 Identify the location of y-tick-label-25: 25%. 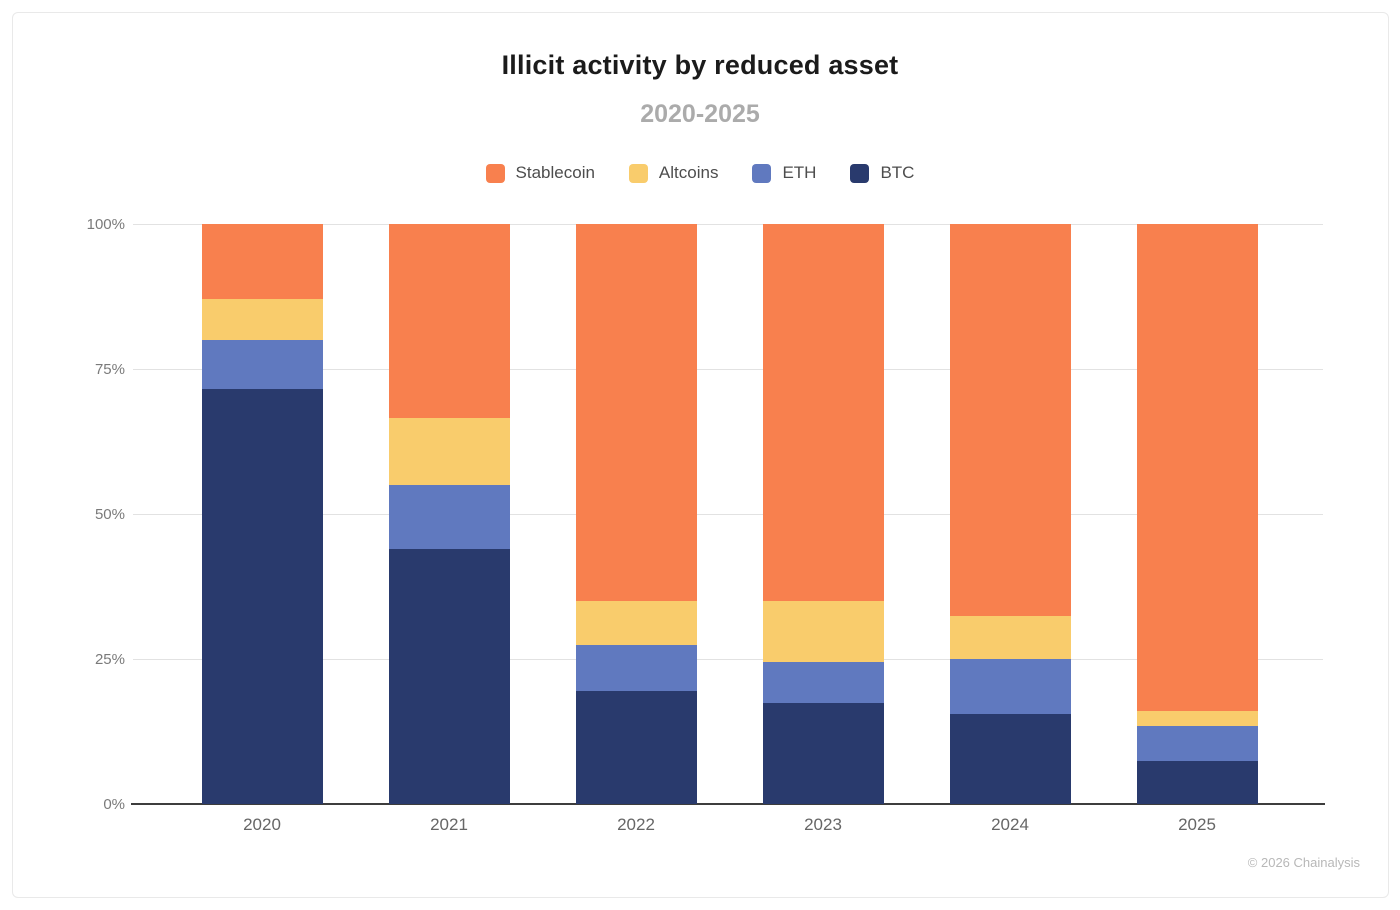
(109, 659).